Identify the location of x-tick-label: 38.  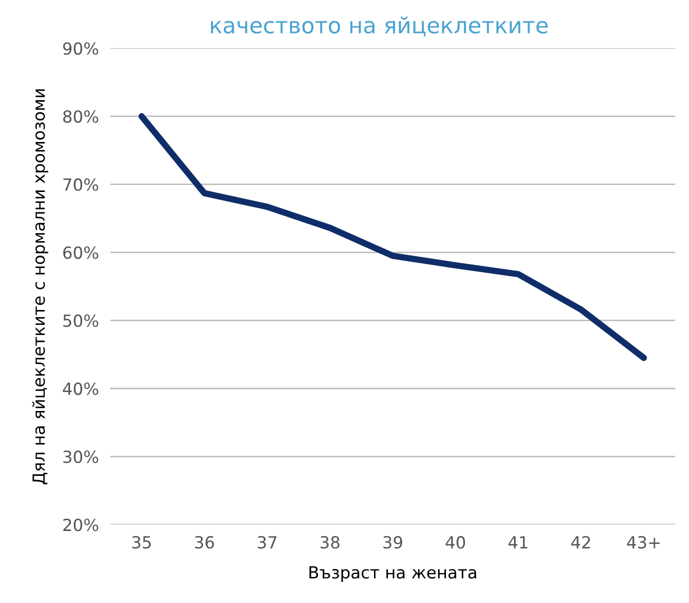
(330, 542).